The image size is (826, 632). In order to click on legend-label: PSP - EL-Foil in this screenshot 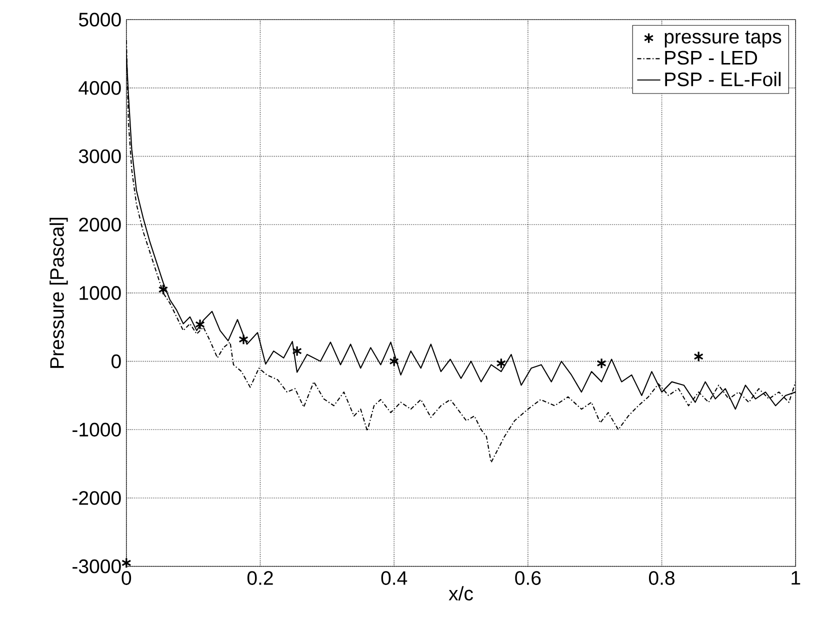, I will do `click(723, 79)`.